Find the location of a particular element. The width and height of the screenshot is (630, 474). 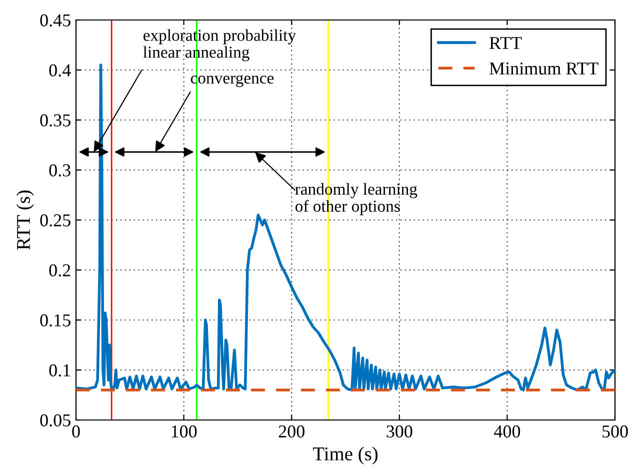

x-tick-label: 400 is located at coordinates (507, 431).